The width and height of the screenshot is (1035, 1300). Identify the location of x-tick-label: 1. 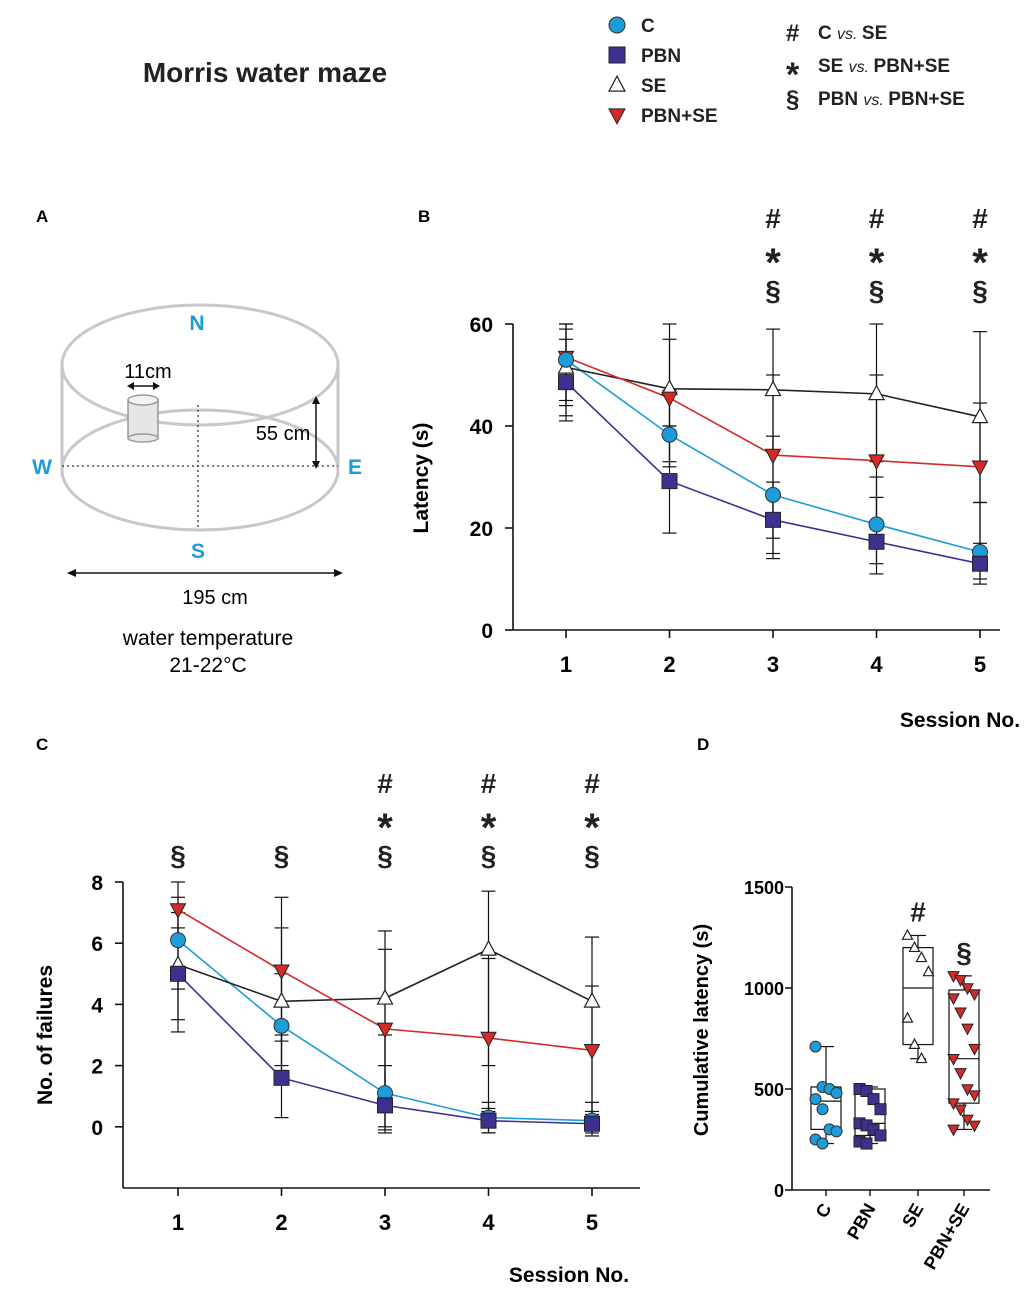
(566, 664).